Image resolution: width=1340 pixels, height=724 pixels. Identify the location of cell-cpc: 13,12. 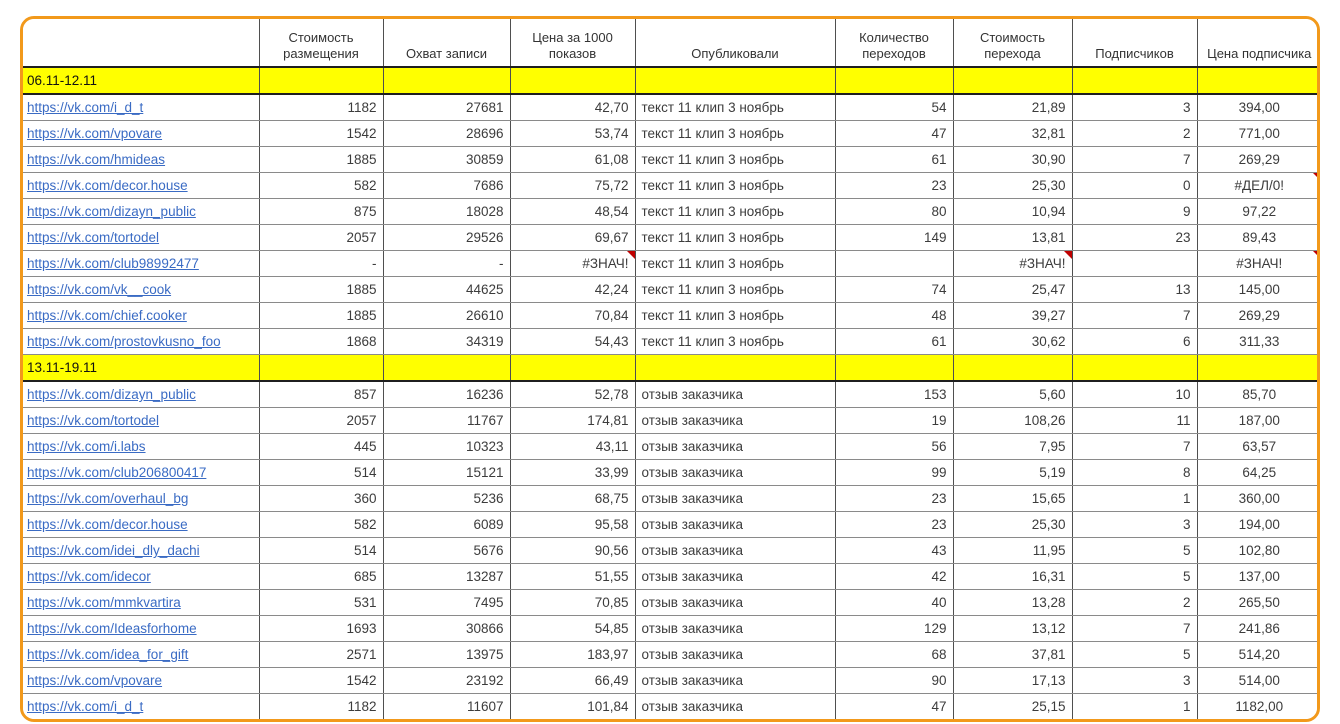
(1012, 628).